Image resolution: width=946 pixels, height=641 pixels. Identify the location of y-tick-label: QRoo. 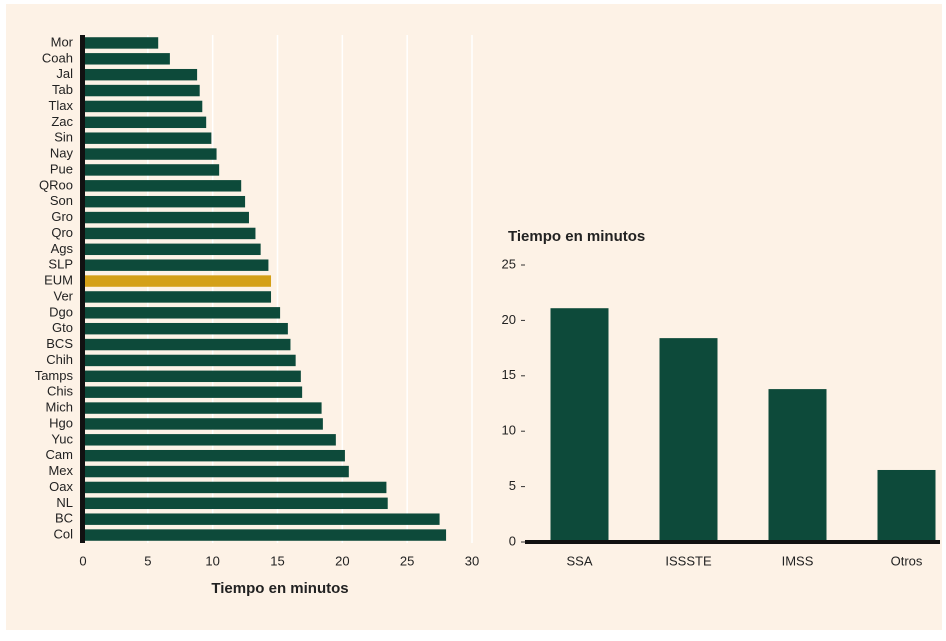
(56, 184).